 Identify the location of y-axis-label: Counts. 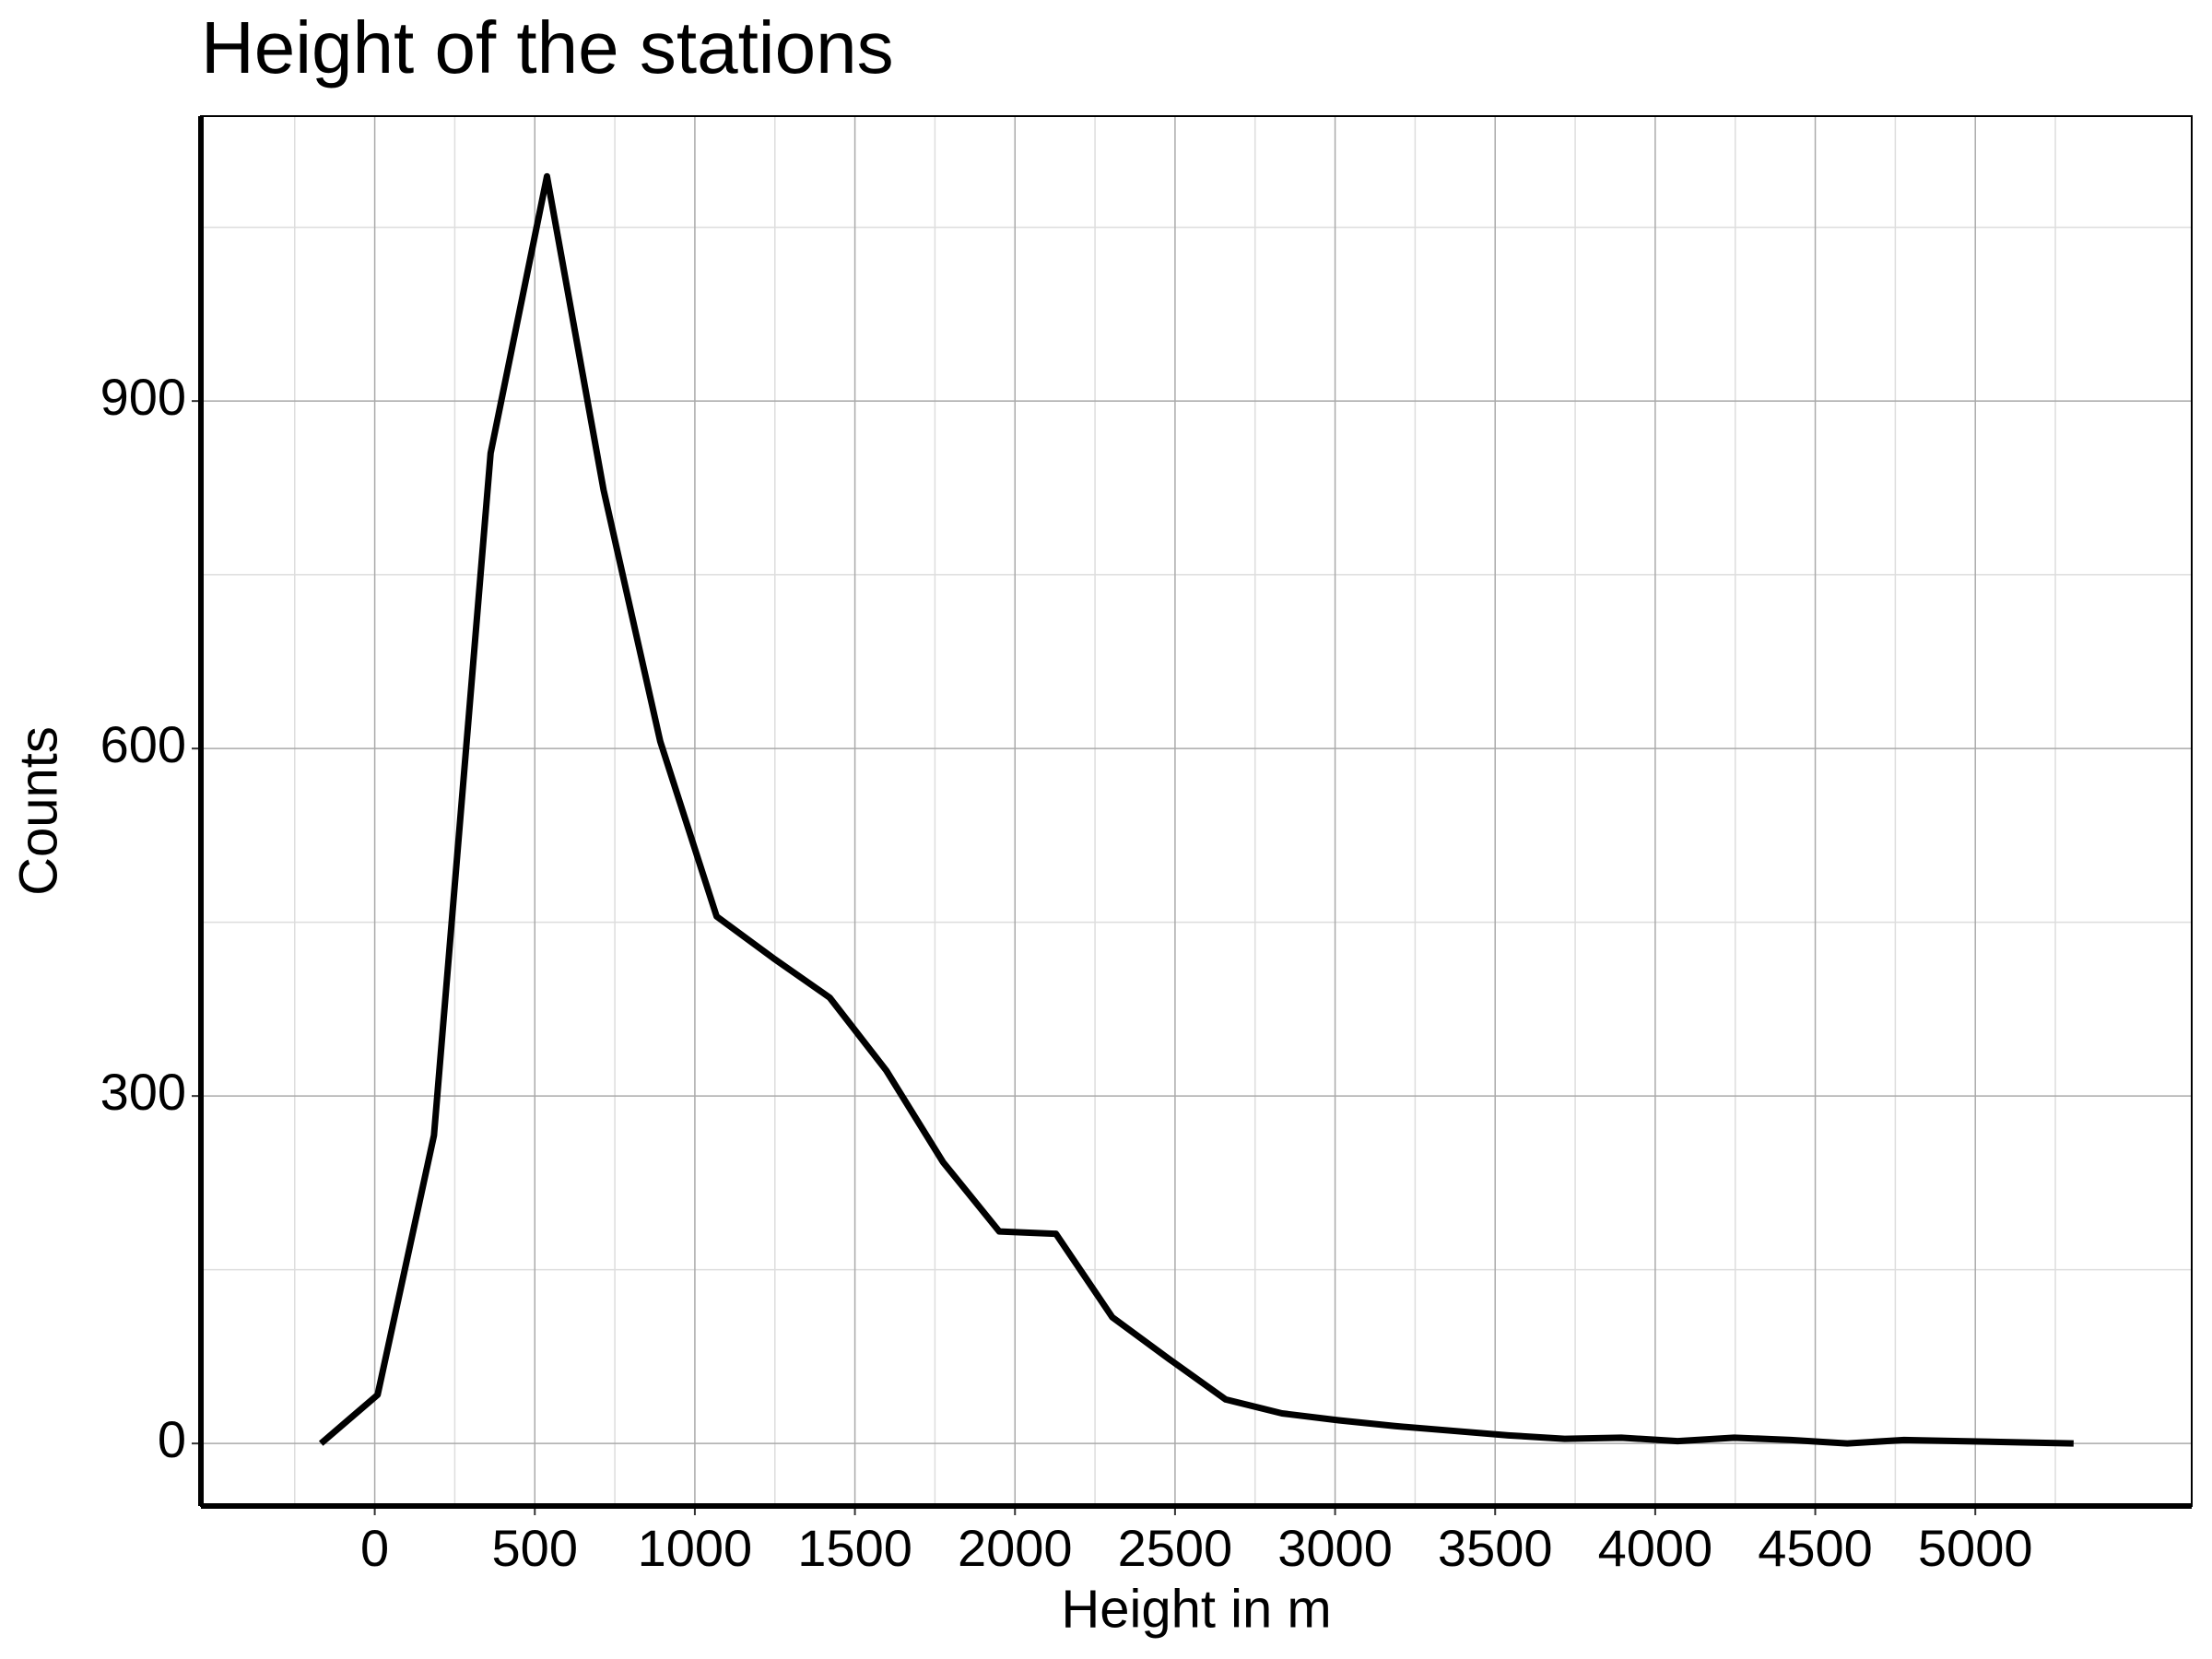
(38, 811).